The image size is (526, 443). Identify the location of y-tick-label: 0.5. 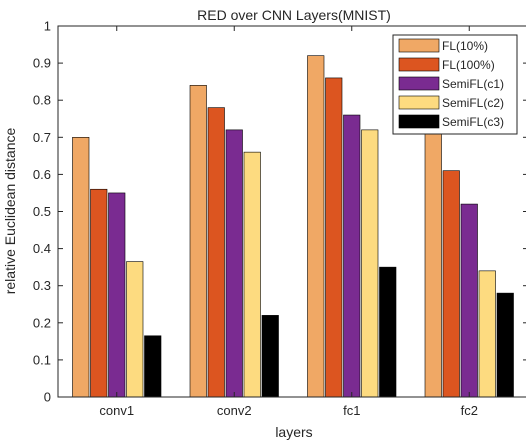
(42, 211).